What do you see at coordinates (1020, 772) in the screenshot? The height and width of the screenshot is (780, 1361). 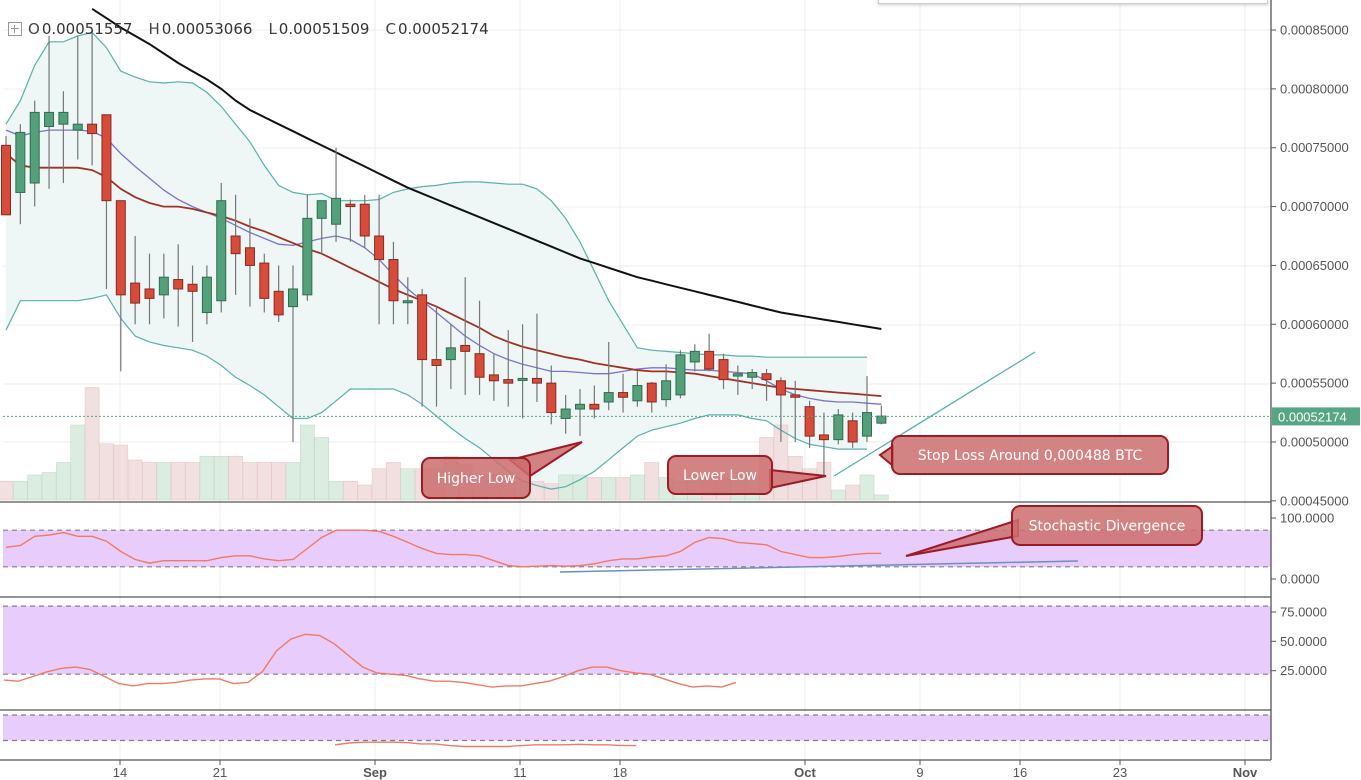 I see `time-tick-label: 16` at bounding box center [1020, 772].